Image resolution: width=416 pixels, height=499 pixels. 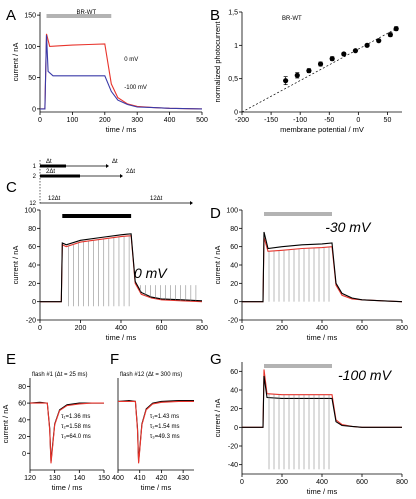 What do you see at coordinates (114, 359) in the screenshot?
I see `panel-label: F` at bounding box center [114, 359].